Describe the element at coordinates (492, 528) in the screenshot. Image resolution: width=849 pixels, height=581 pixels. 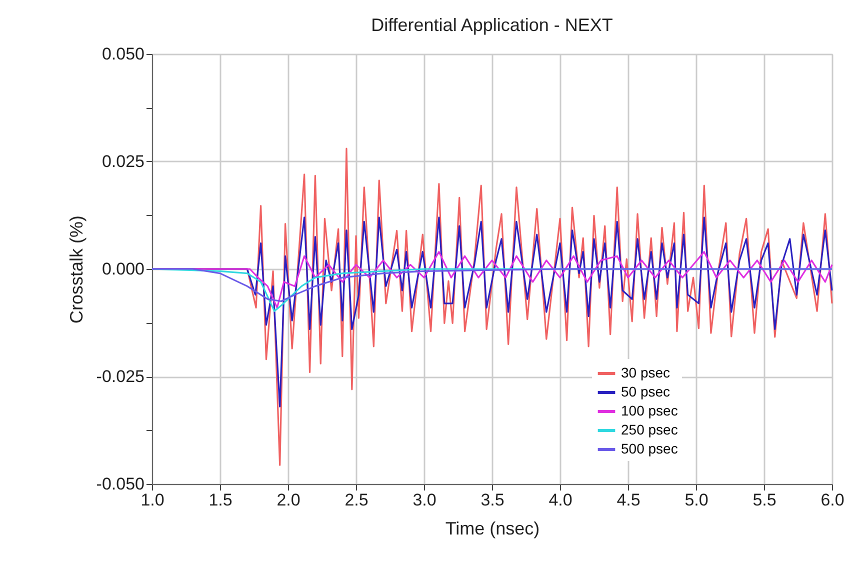
I see `x-axis-title: Time (nsec)` at that location.